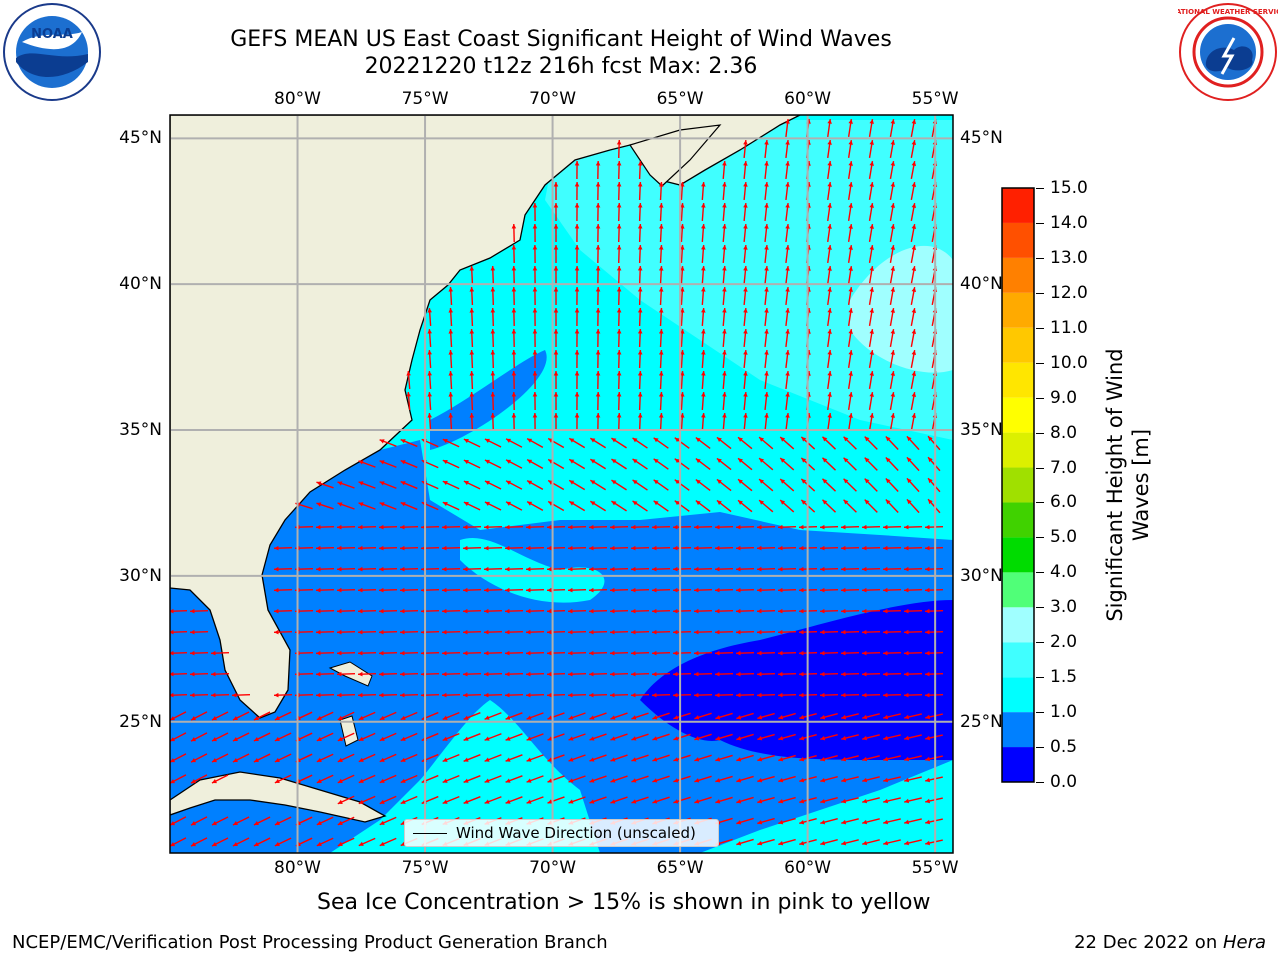 The width and height of the screenshot is (1280, 960). Describe the element at coordinates (553, 99) in the screenshot. I see `lon-tick-top-2: 70°W` at that location.